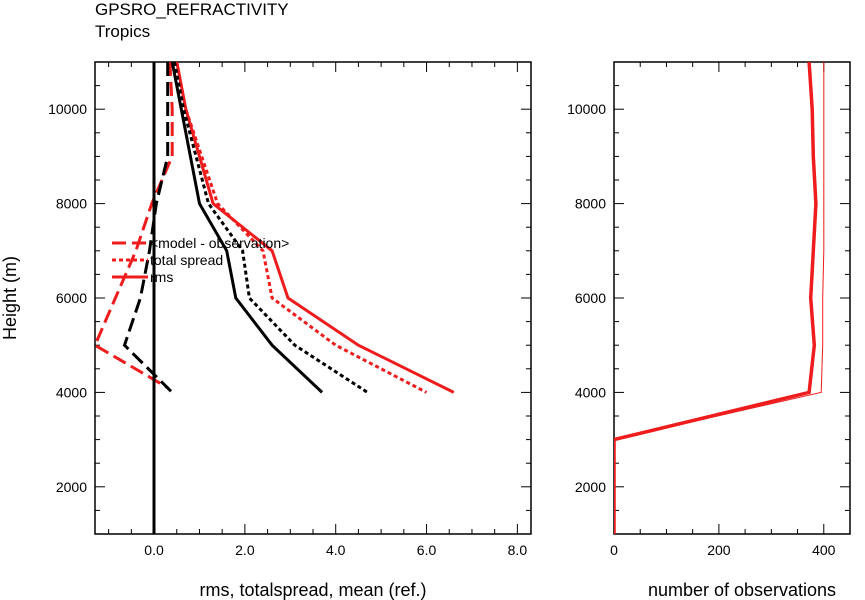  Describe the element at coordinates (192, 9) in the screenshot. I see `chart-title: GPSRO_REFRACTIVITY` at that location.